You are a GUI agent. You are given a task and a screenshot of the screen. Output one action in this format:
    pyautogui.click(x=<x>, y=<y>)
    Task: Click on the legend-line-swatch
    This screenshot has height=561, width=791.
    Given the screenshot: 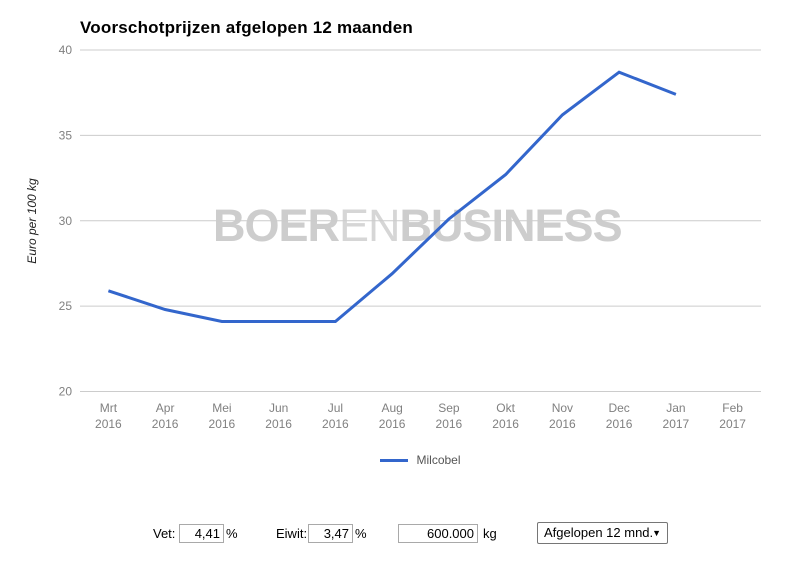 What is the action you would take?
    pyautogui.click(x=394, y=460)
    